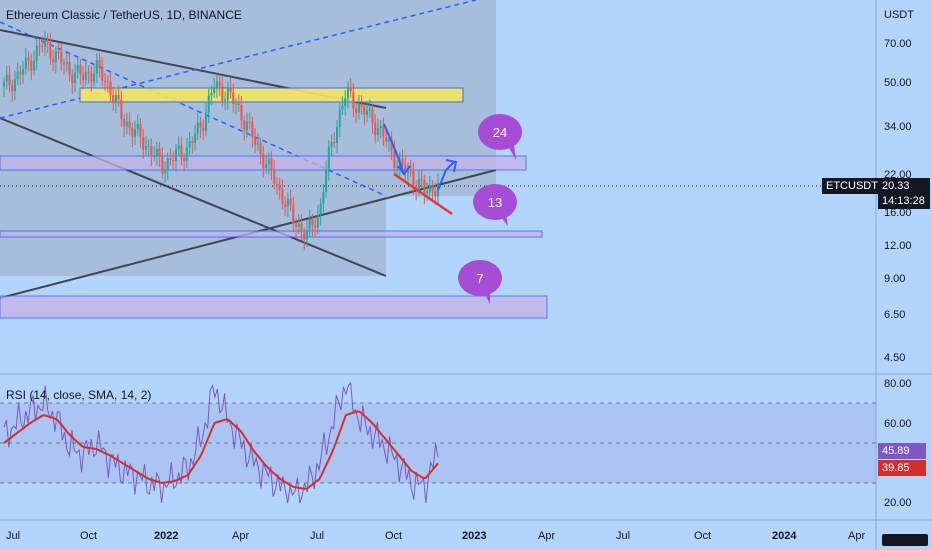 The height and width of the screenshot is (550, 932). Describe the element at coordinates (124, 15) in the screenshot. I see `chart-title: Ethereum Classic / TetherUS, 1D, BINANCE` at that location.